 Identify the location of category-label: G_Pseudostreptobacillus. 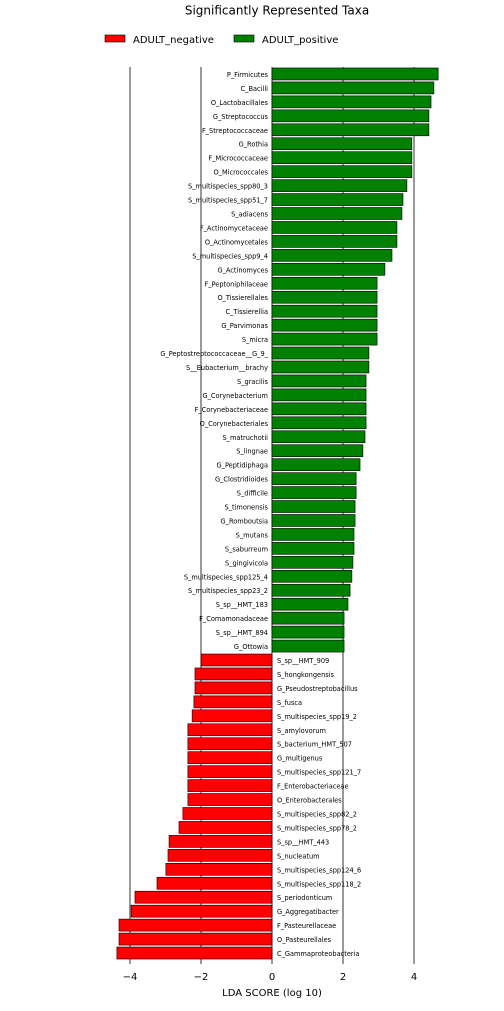
(317, 689).